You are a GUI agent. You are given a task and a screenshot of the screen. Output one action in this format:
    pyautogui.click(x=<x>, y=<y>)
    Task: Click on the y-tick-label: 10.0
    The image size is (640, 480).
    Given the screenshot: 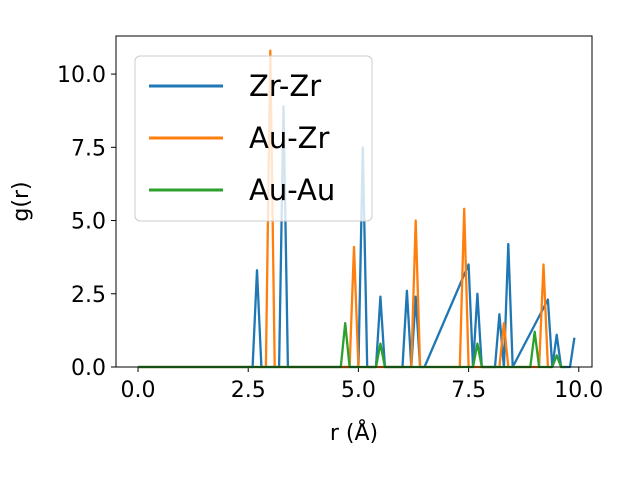 What is the action you would take?
    pyautogui.click(x=81, y=75)
    